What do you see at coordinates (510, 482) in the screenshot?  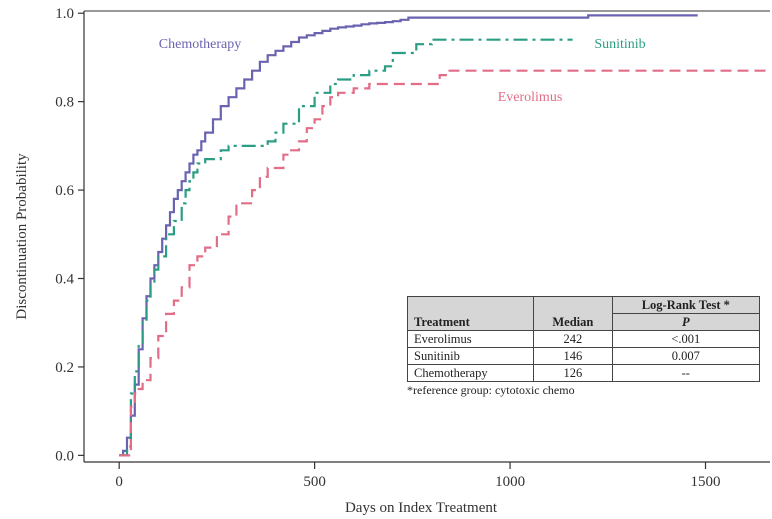 I see `x-tick-label: 1000` at bounding box center [510, 482].